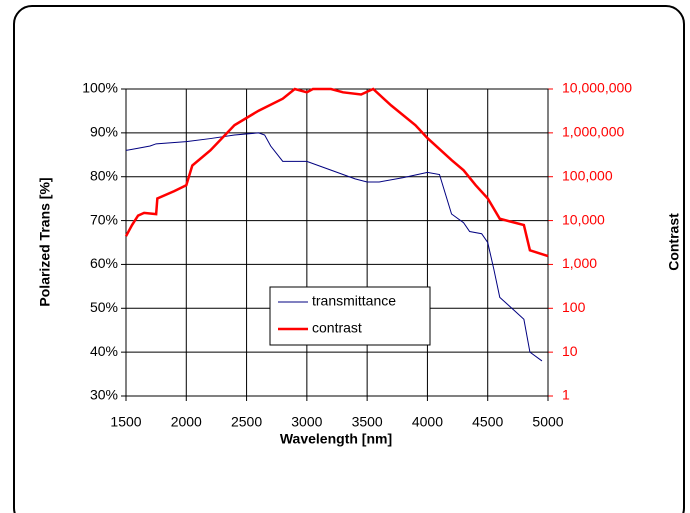  I want to click on y-tick-label: 50%, so click(104, 307).